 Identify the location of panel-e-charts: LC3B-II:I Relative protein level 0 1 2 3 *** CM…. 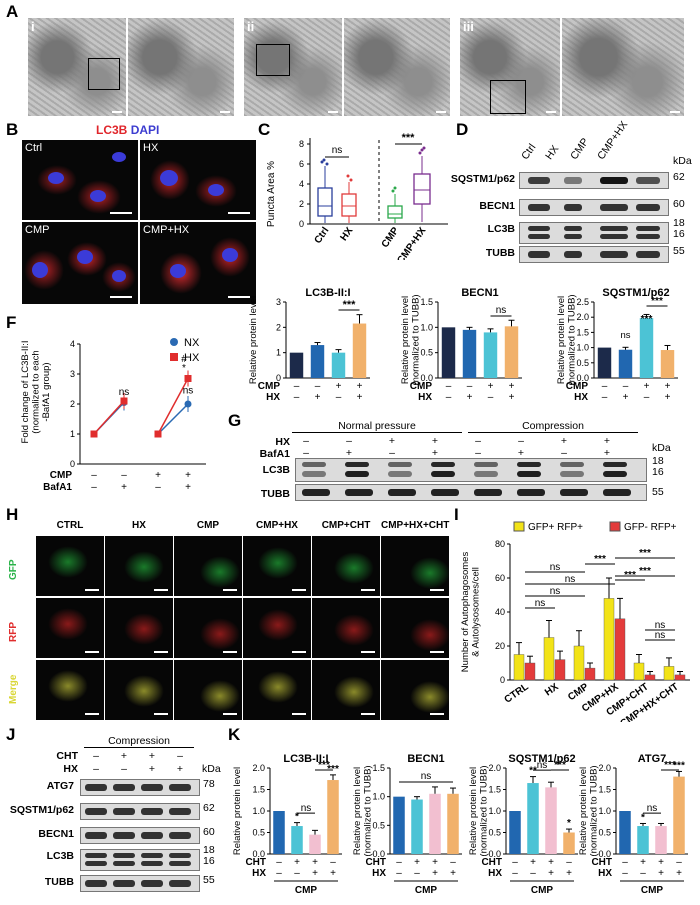
(463, 345).